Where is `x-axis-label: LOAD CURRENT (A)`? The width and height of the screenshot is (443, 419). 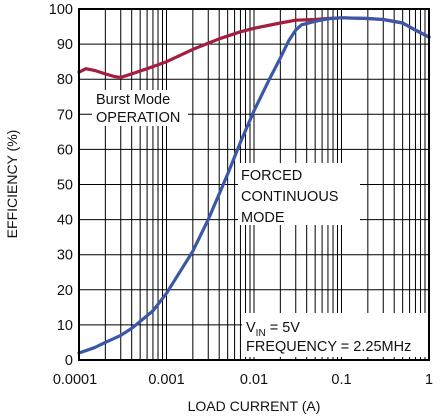 x-axis-label: LOAD CURRENT (A) is located at coordinates (254, 406).